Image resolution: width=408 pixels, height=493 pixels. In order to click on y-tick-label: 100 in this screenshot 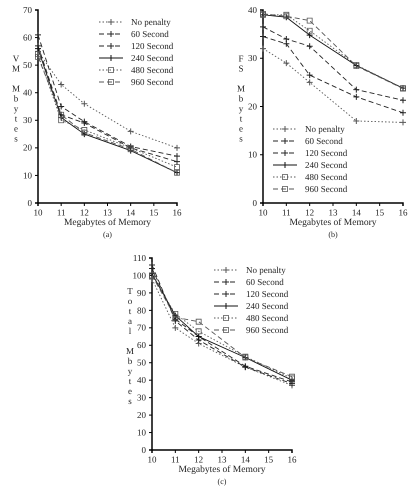, I will do `click(139, 275)`.